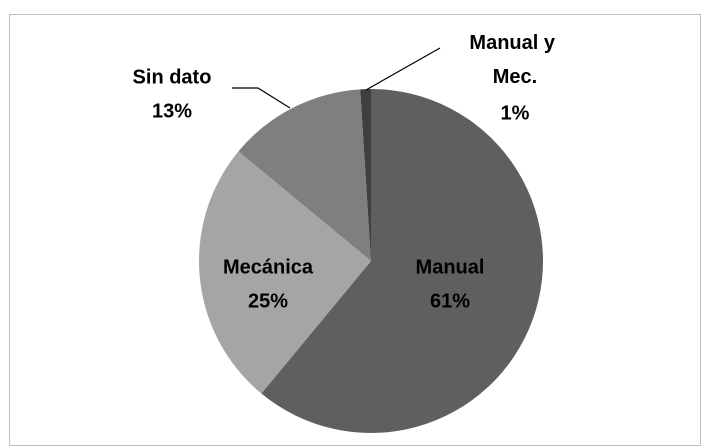  What do you see at coordinates (450, 267) in the screenshot?
I see `category-label: Manual` at bounding box center [450, 267].